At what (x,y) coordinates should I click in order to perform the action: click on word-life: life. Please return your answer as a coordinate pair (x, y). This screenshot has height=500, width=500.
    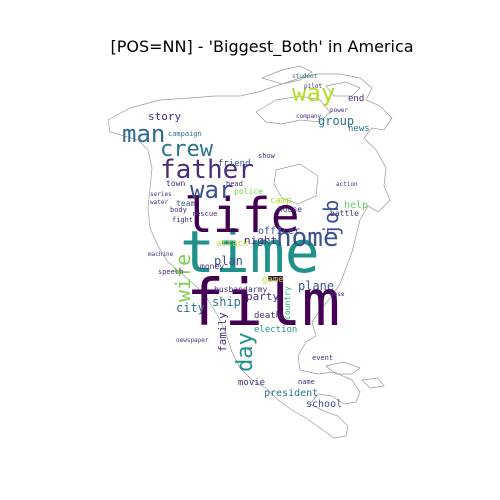
    Looking at the image, I should click on (242, 216).